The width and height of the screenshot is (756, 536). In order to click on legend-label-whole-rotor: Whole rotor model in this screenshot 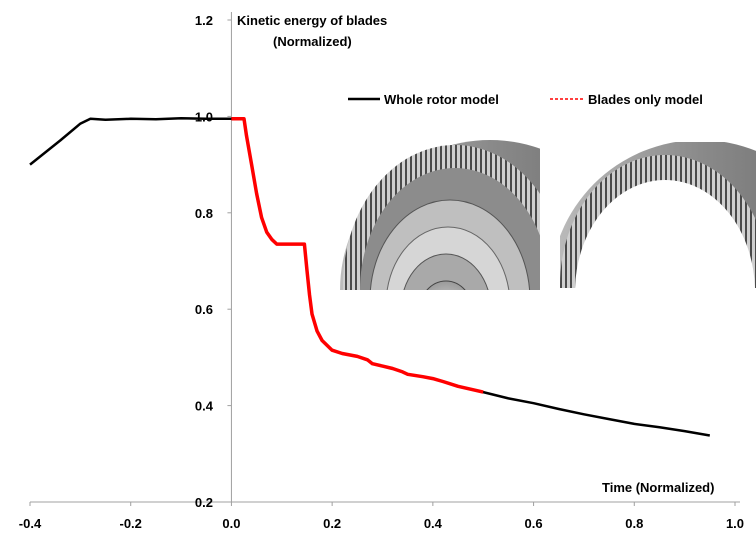, I will do `click(441, 99)`.